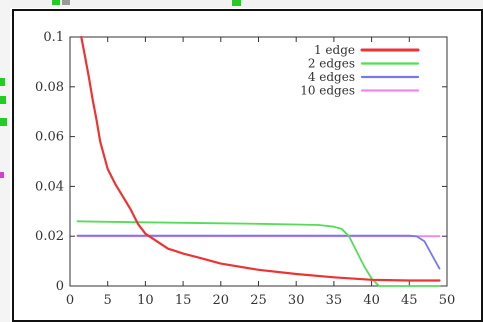 This screenshot has width=483, height=322. Describe the element at coordinates (331, 64) in the screenshot. I see `legend-label: 2 edges` at that location.